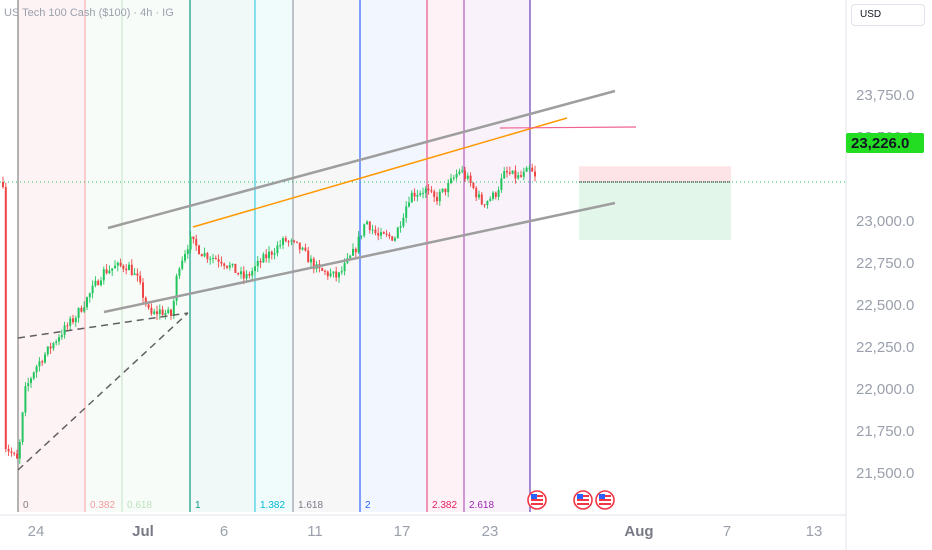 The width and height of the screenshot is (932, 550). What do you see at coordinates (89, 13) in the screenshot?
I see `symbol-title: US Tech 100 Cash ($100) · 4h · IG` at bounding box center [89, 13].